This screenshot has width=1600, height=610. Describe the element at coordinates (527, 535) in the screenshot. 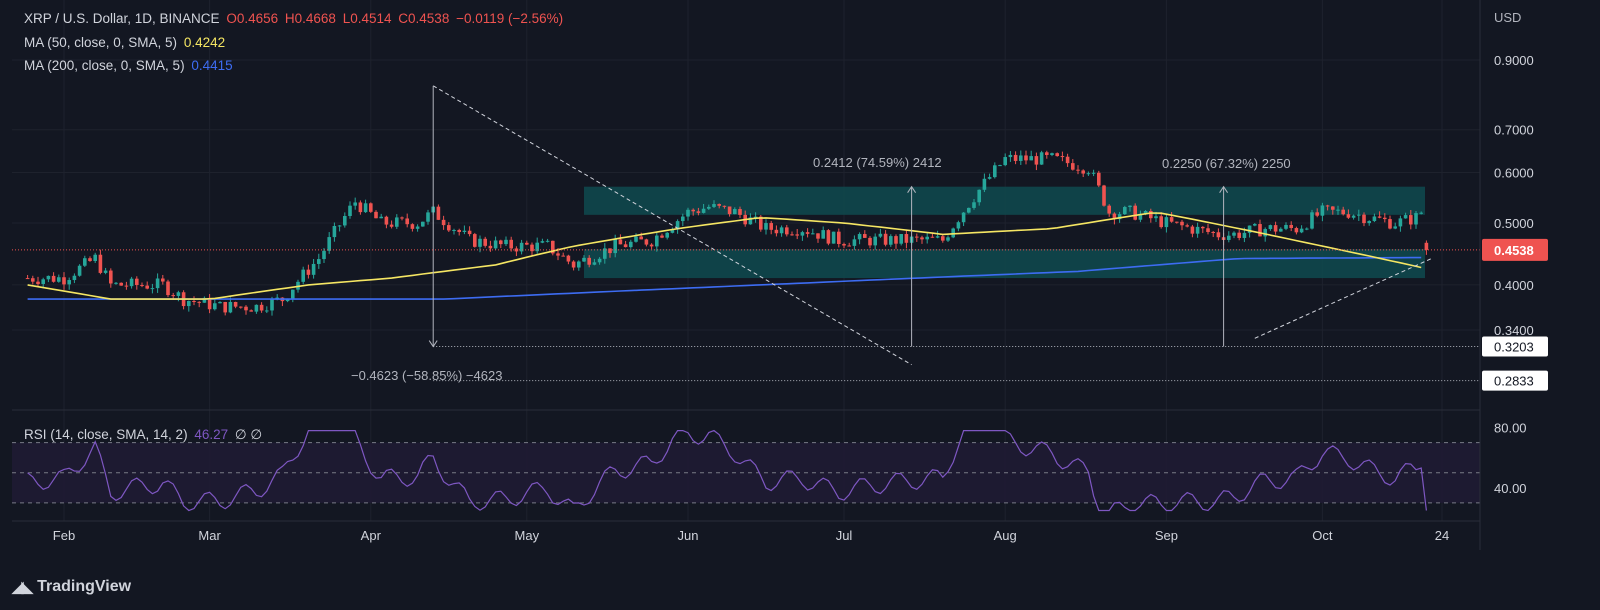

I see `time-tick-label: May` at that location.